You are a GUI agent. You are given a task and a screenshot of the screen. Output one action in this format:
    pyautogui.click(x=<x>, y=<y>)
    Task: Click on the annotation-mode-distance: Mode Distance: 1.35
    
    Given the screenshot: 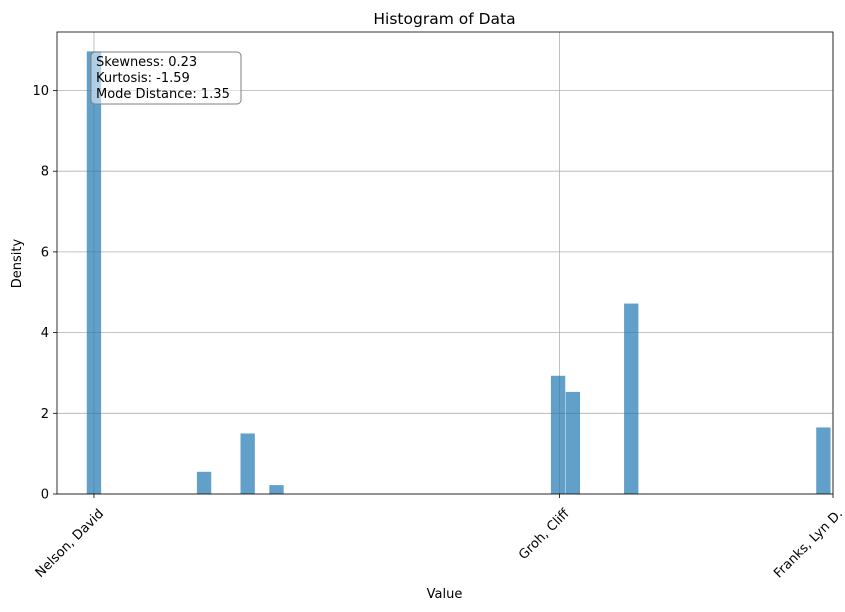 What is the action you would take?
    pyautogui.click(x=163, y=94)
    